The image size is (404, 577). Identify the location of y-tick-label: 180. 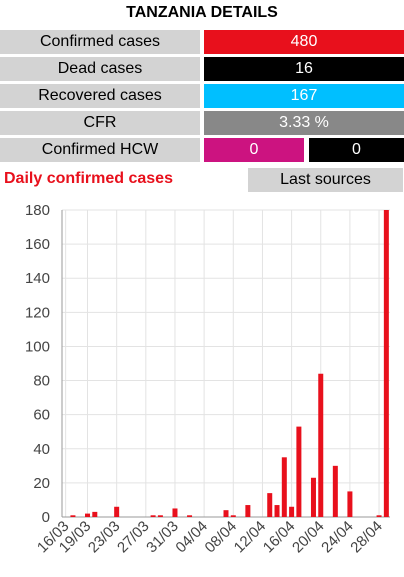
(37, 210).